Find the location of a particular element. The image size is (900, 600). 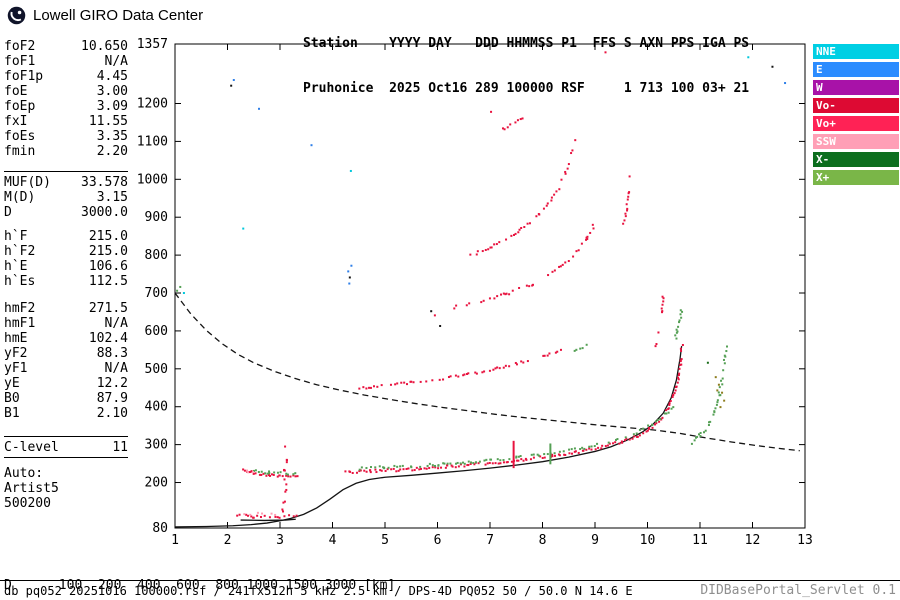

param-value: 88.3 is located at coordinates (112, 353).